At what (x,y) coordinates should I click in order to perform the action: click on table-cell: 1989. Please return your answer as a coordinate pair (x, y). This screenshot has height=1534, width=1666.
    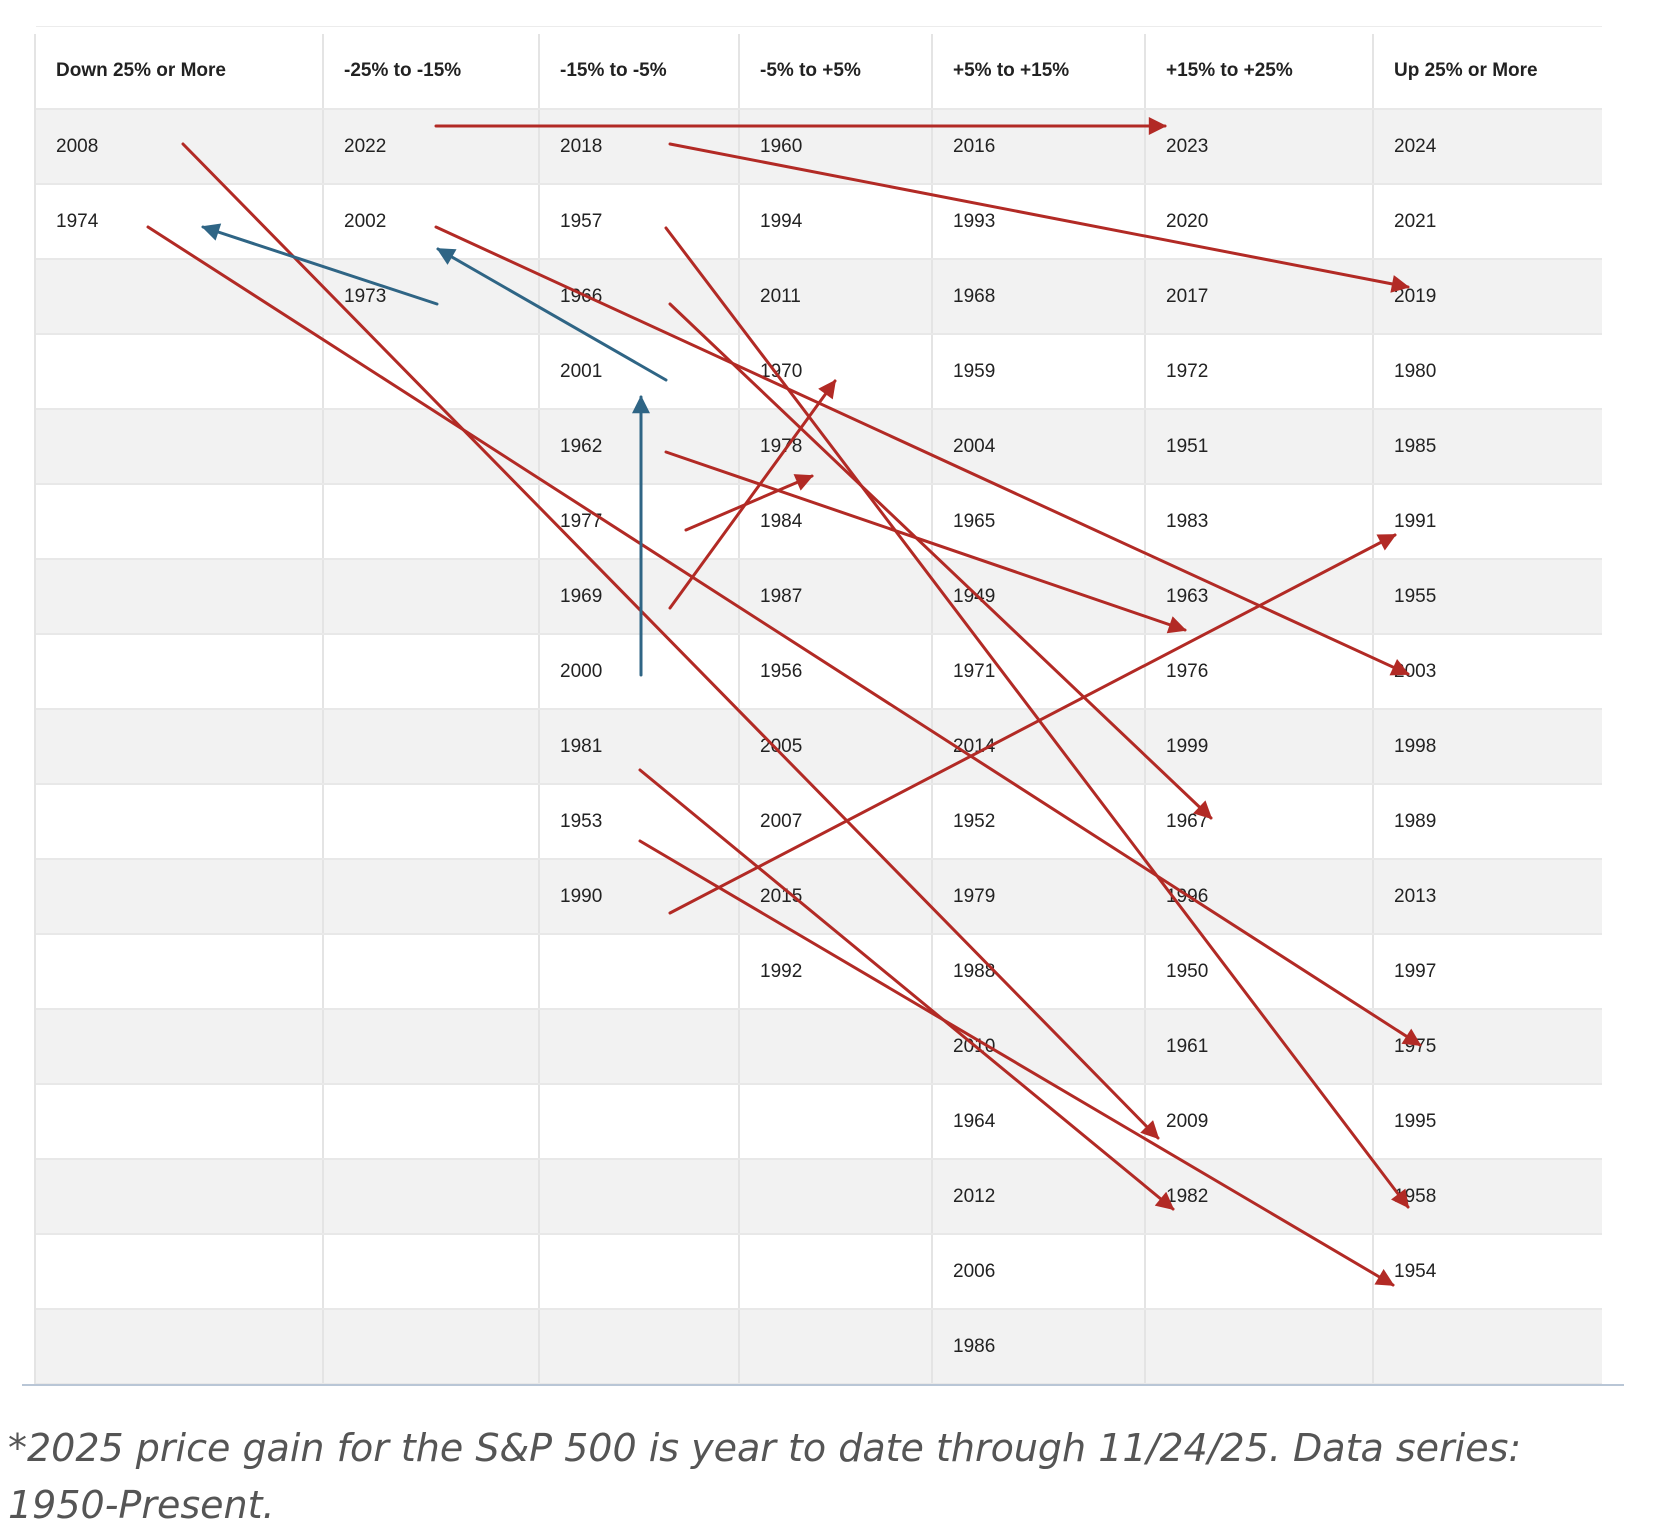
    Looking at the image, I should click on (1487, 822).